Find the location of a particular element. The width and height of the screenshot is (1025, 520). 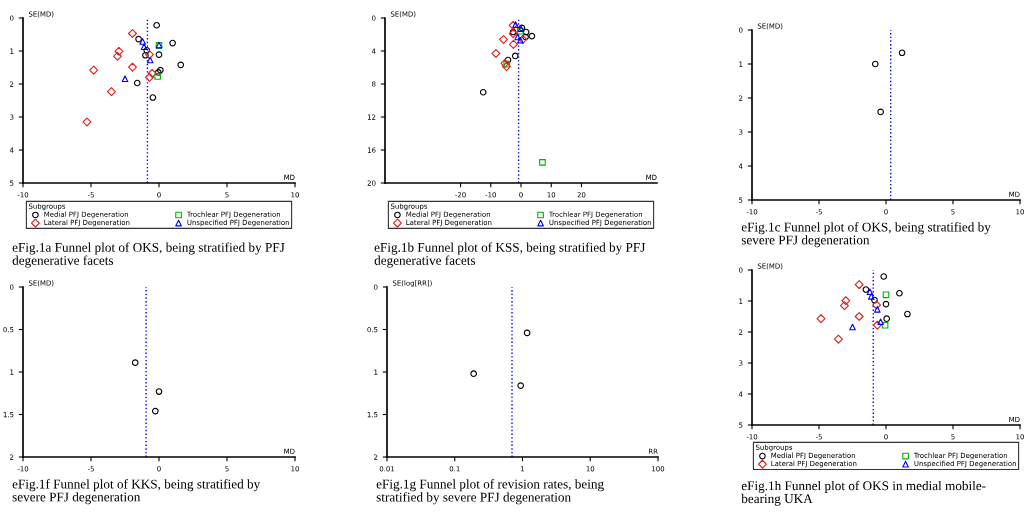

text: eFig.1f Funnel plot of KKS, being stratified by severe PFJ degeneration is located at coordinates (136, 492).